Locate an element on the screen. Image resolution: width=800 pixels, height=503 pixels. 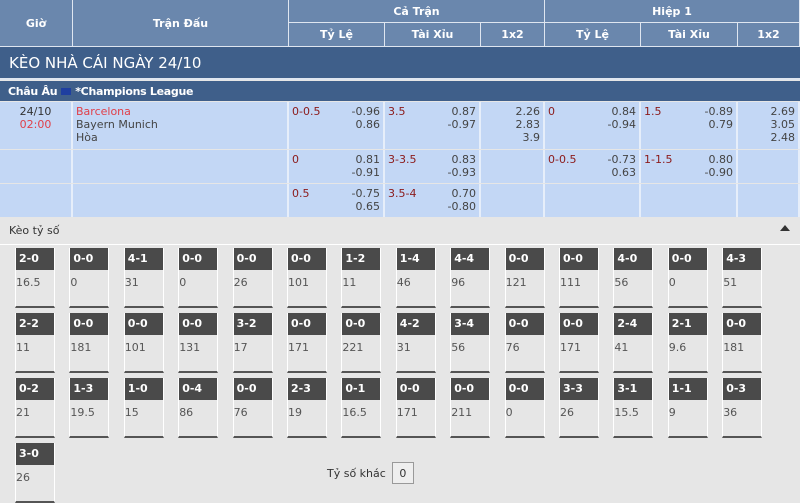
score-card: 4-2 31 is located at coordinates (415, 343).